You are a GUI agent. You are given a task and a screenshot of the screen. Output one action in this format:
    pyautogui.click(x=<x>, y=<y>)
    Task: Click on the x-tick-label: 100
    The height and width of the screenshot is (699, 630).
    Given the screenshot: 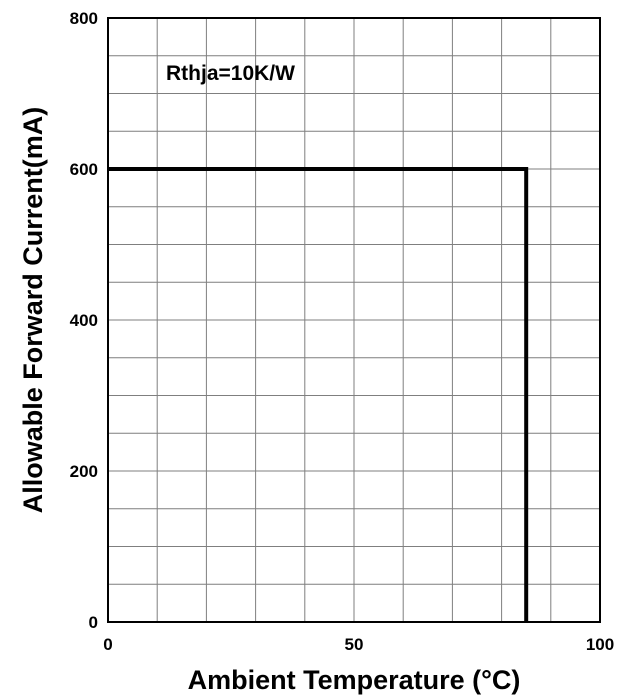 What is the action you would take?
    pyautogui.click(x=600, y=644)
    